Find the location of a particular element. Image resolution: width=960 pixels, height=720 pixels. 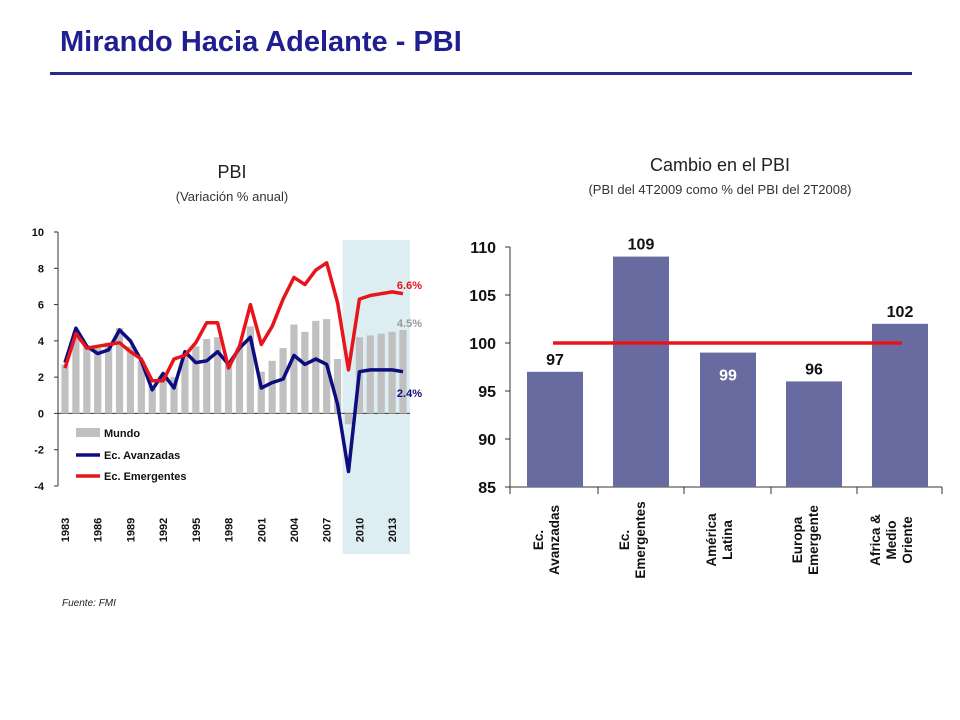

left-y-tick-label: 8 is located at coordinates (41, 269).